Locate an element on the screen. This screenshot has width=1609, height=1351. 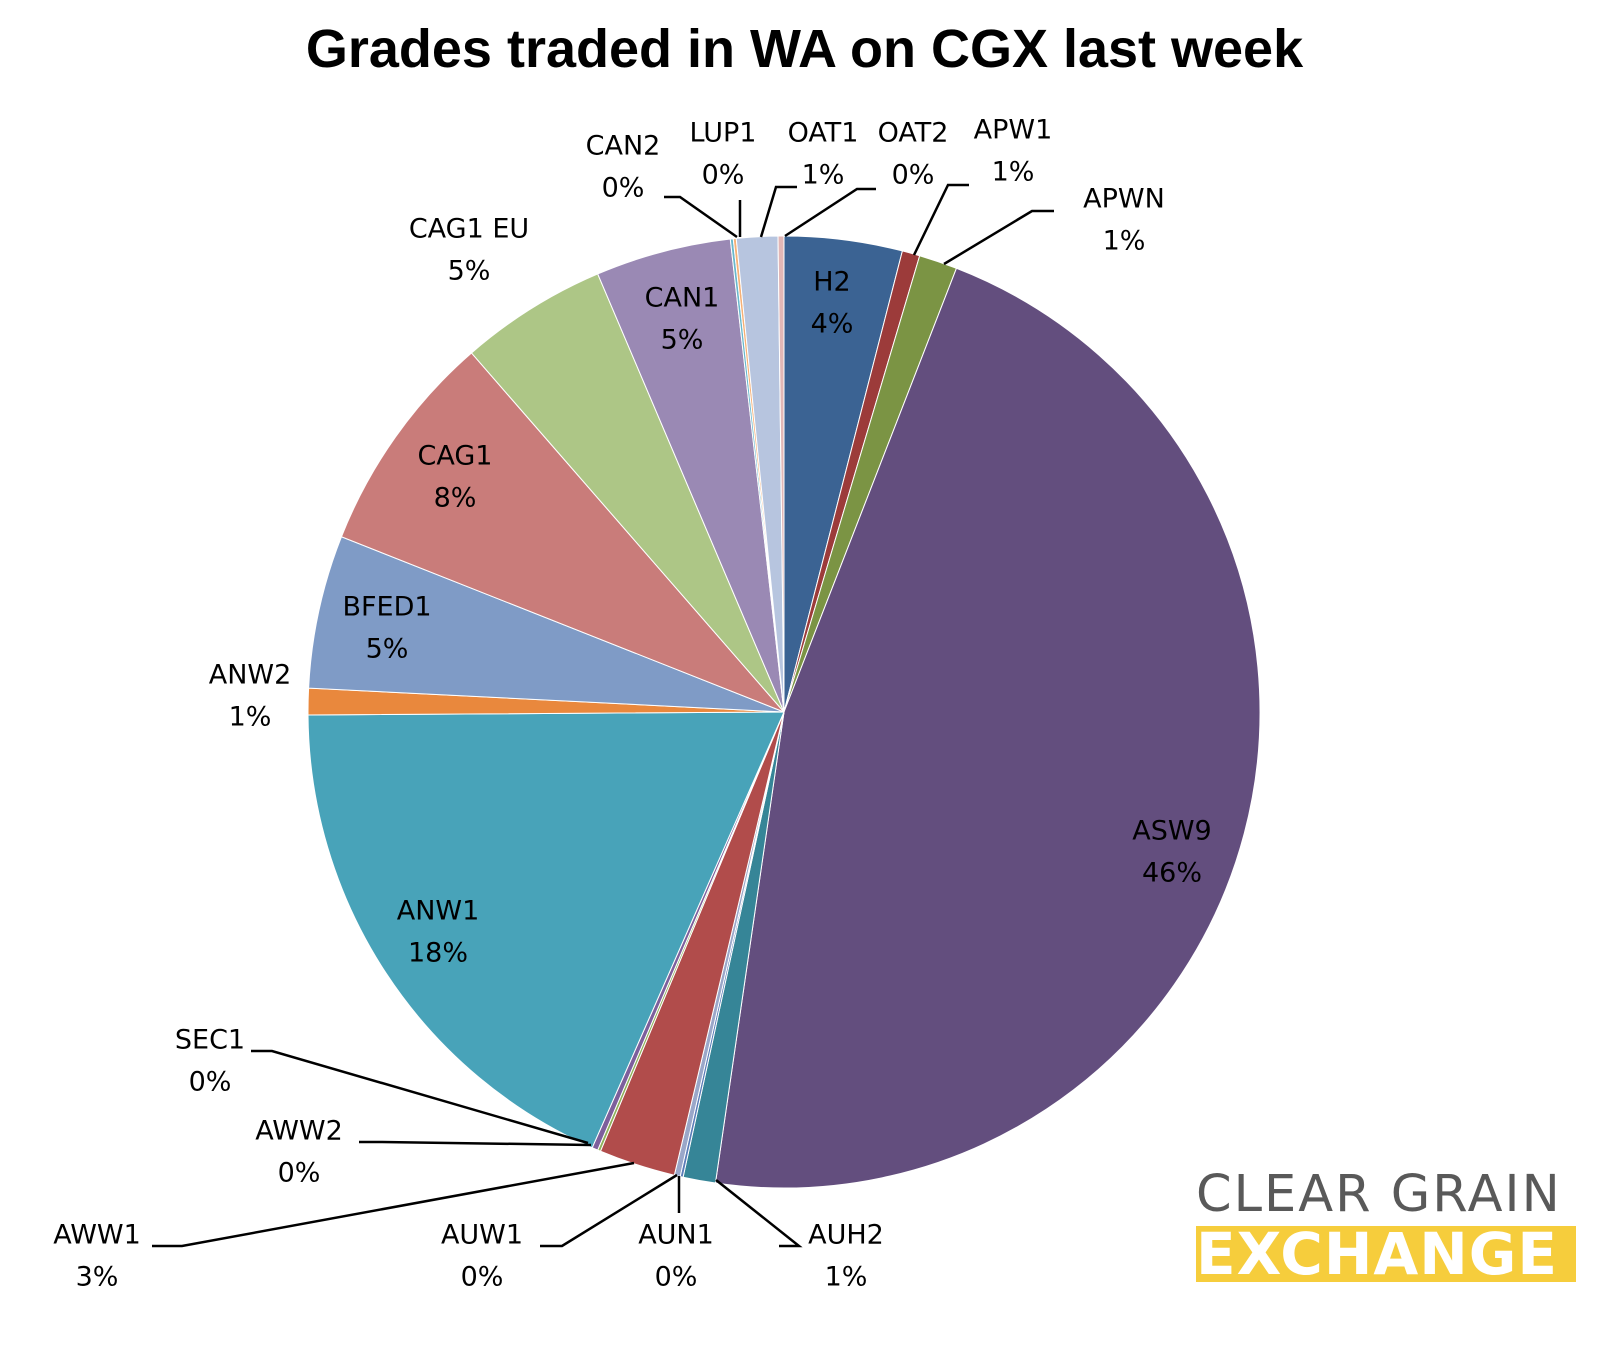
logo-text-top: CLEAR GRAIN is located at coordinates (1379, 1194).